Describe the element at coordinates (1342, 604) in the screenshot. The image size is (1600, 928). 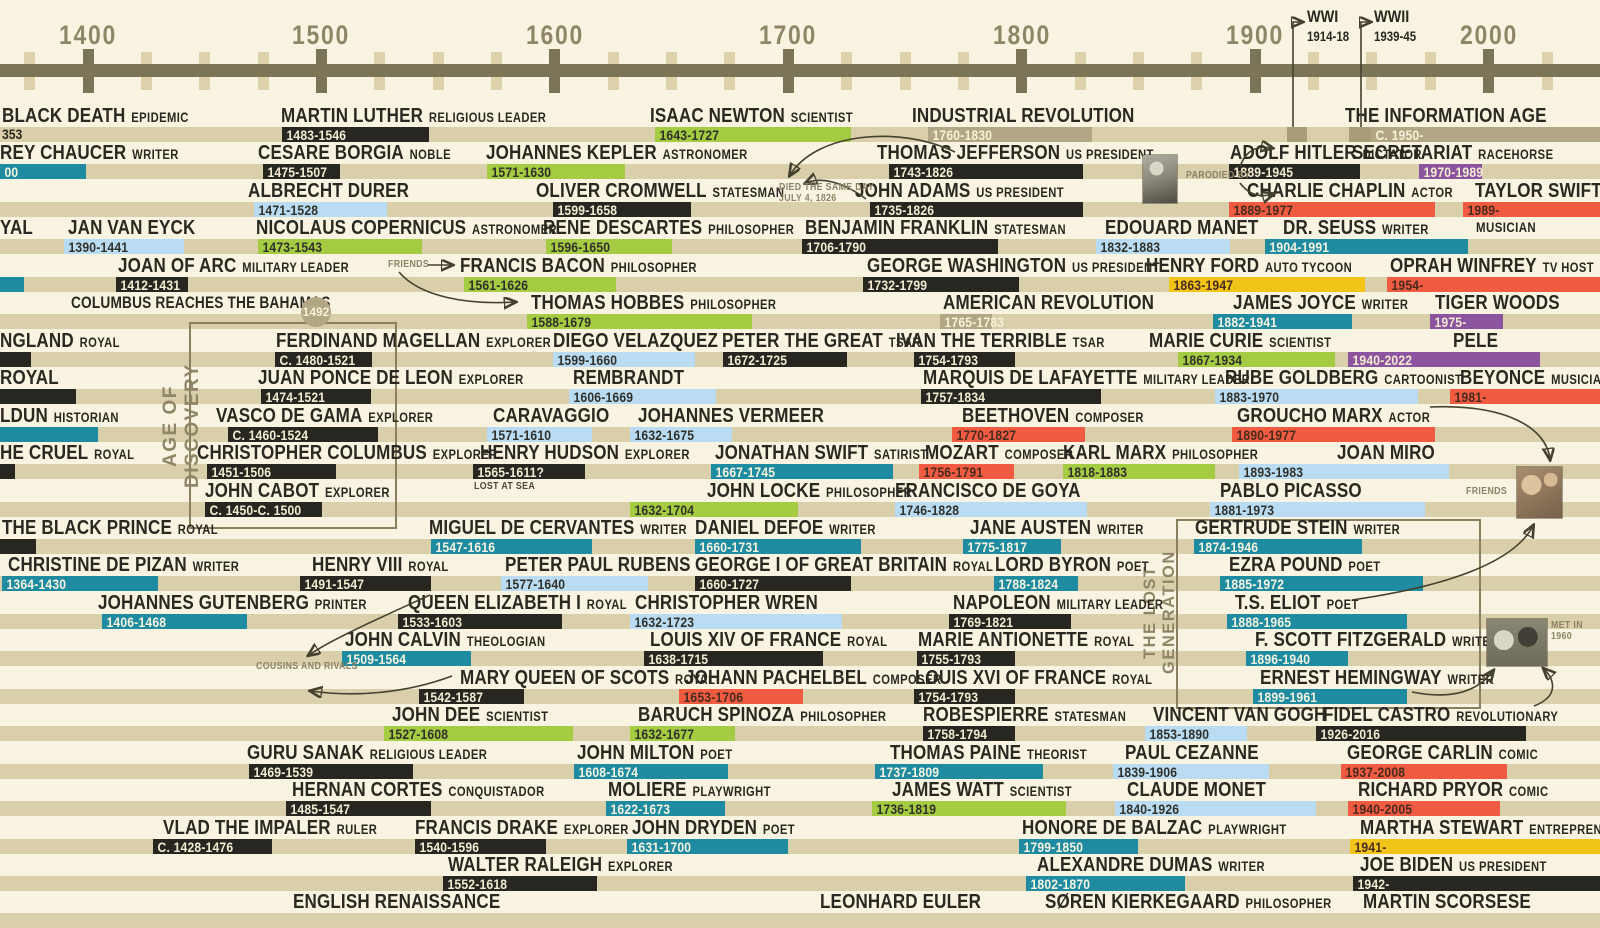
I see `descriptor-t-s-eliot: POET` at that location.